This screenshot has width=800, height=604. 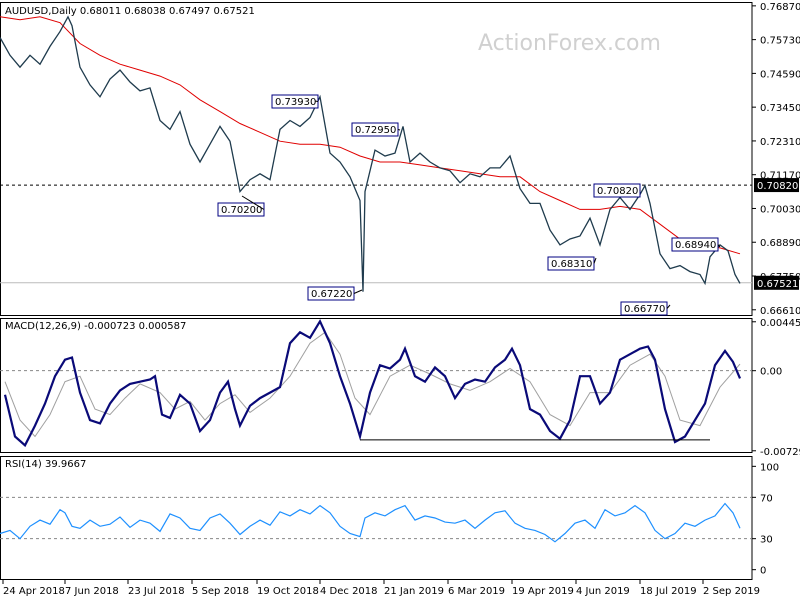 What do you see at coordinates (569, 43) in the screenshot?
I see `watermark: ActionForex.com` at bounding box center [569, 43].